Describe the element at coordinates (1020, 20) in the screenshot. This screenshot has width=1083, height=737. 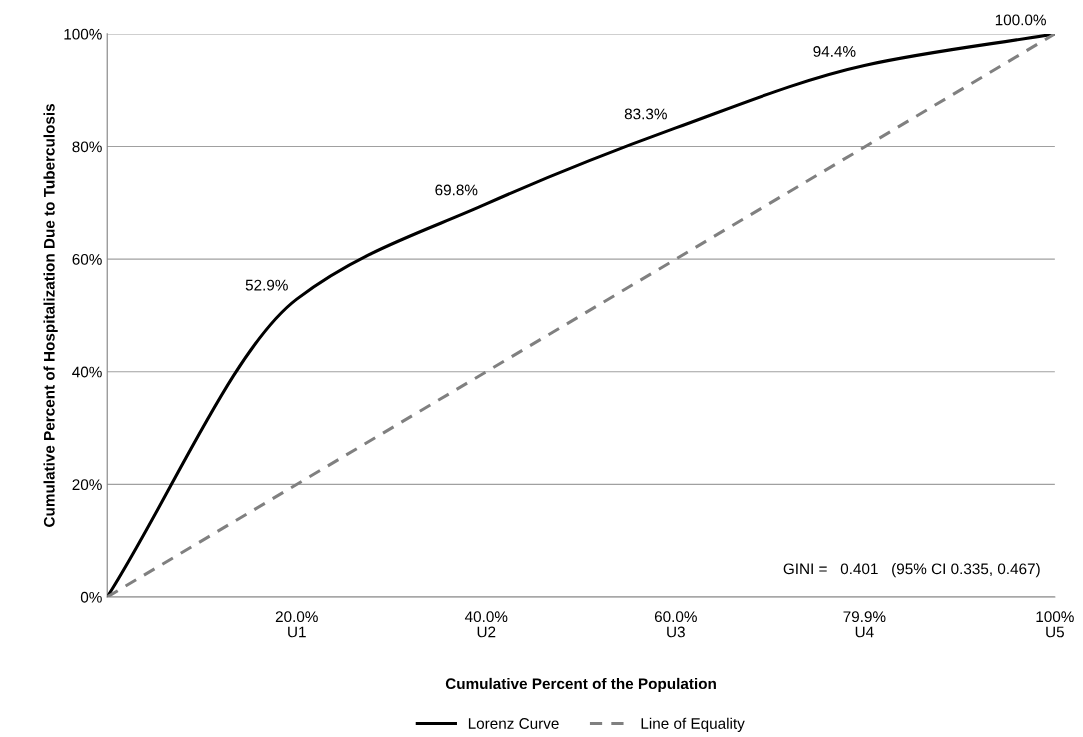
I see `data-label: 100.0%` at that location.